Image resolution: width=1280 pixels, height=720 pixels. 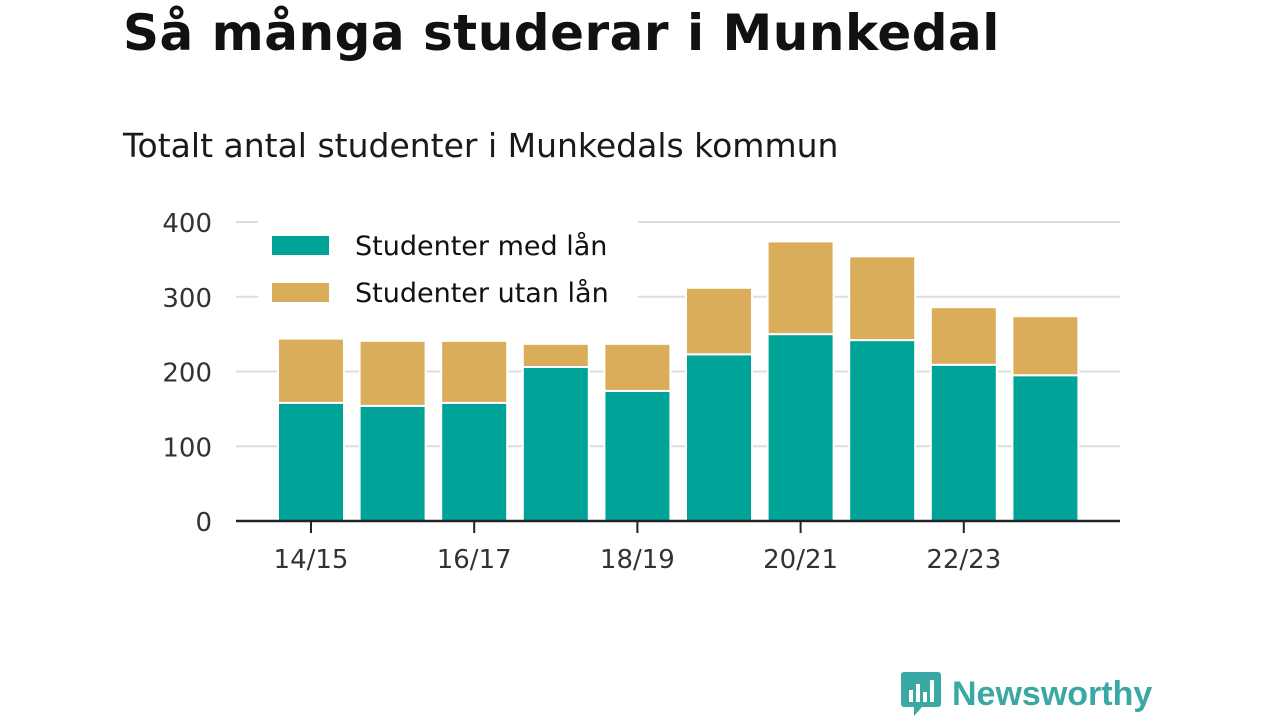 I want to click on legend-label: Studenter med lån, so click(x=481, y=246).